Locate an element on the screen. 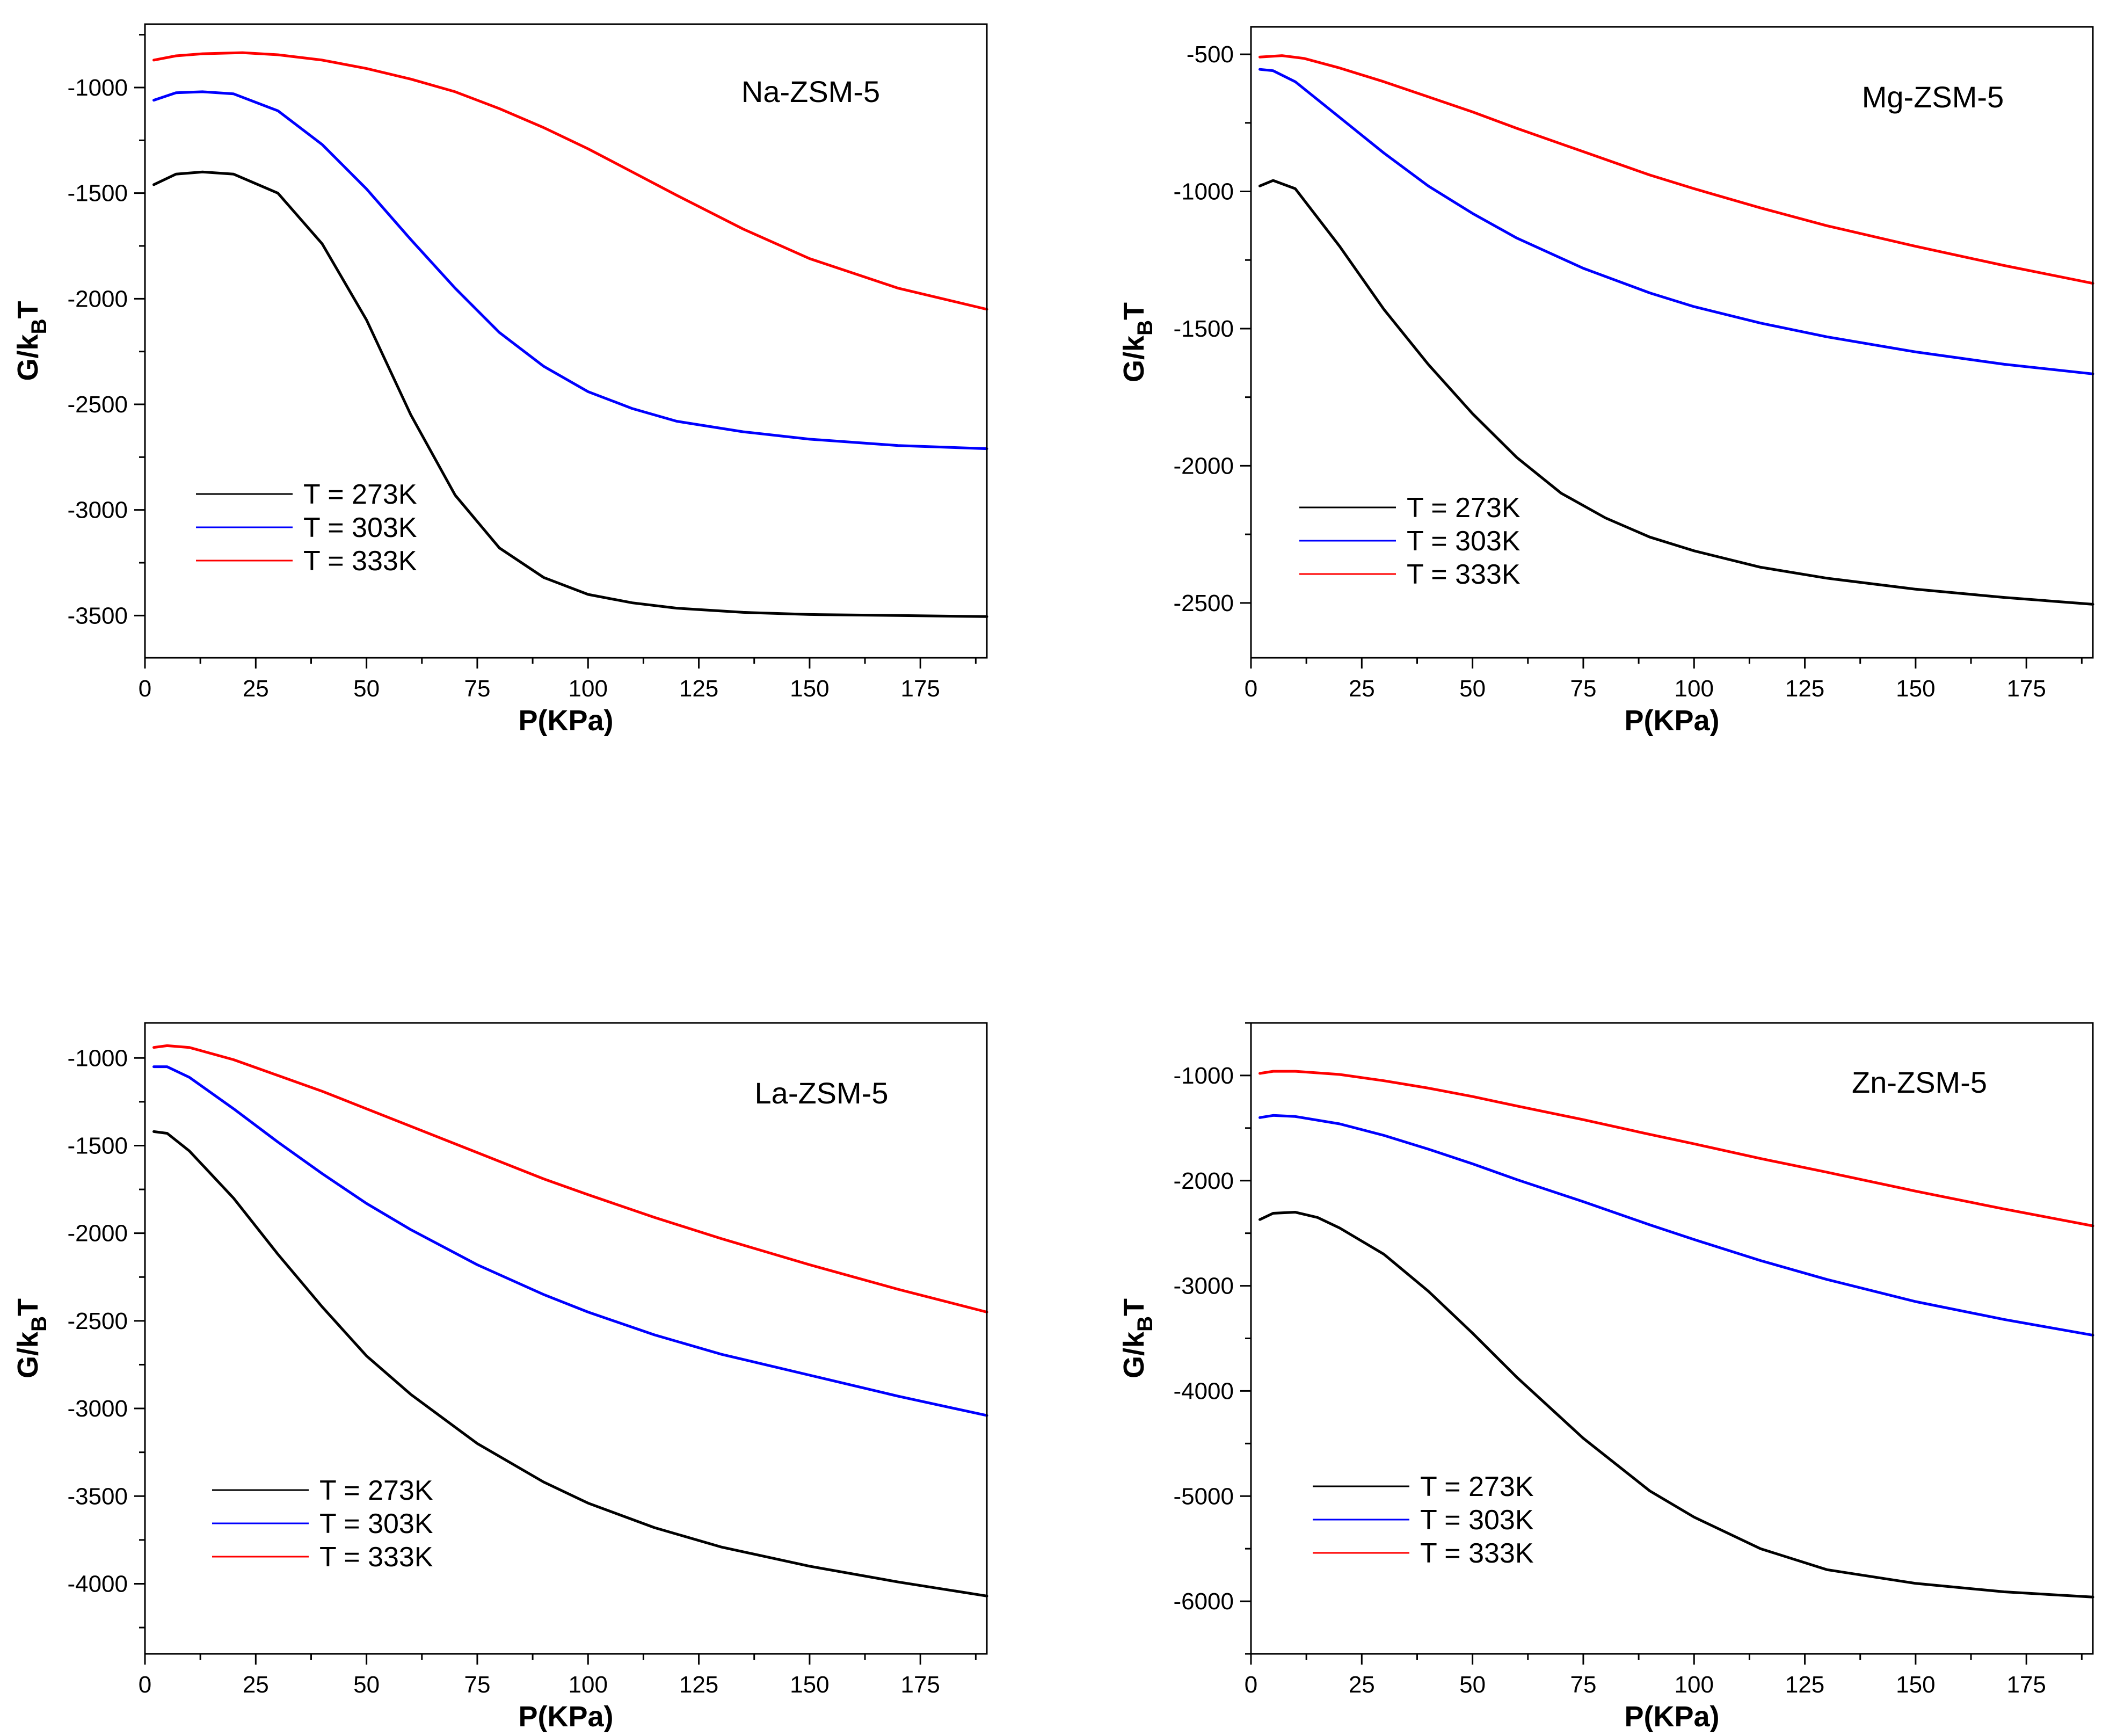 Image resolution: width=2117 pixels, height=1736 pixels. panel-annotation: Na-ZSM-5 is located at coordinates (810, 91).